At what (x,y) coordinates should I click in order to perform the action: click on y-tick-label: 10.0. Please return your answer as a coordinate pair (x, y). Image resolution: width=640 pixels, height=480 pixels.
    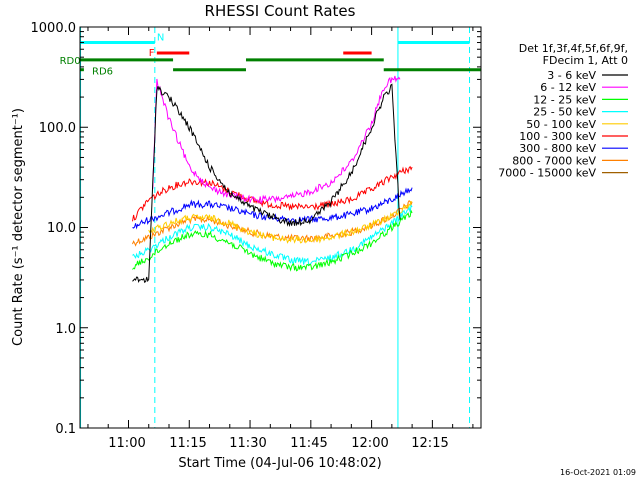
    Looking at the image, I should click on (61, 228).